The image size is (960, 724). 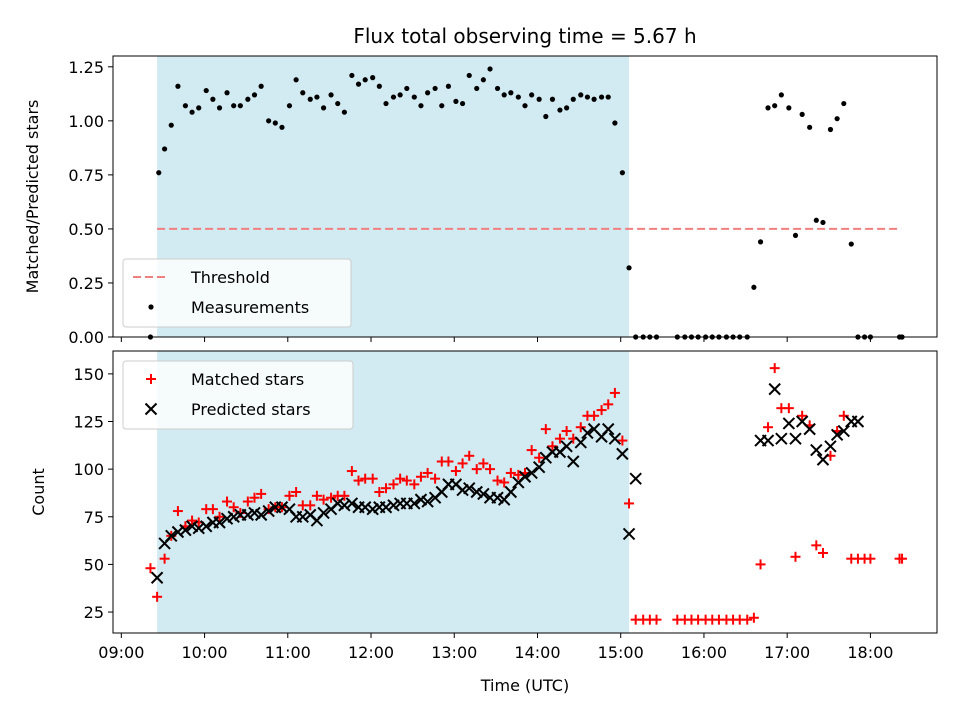 What do you see at coordinates (238, 395) in the screenshot?
I see `count-legend: Matched stars Predicted stars` at bounding box center [238, 395].